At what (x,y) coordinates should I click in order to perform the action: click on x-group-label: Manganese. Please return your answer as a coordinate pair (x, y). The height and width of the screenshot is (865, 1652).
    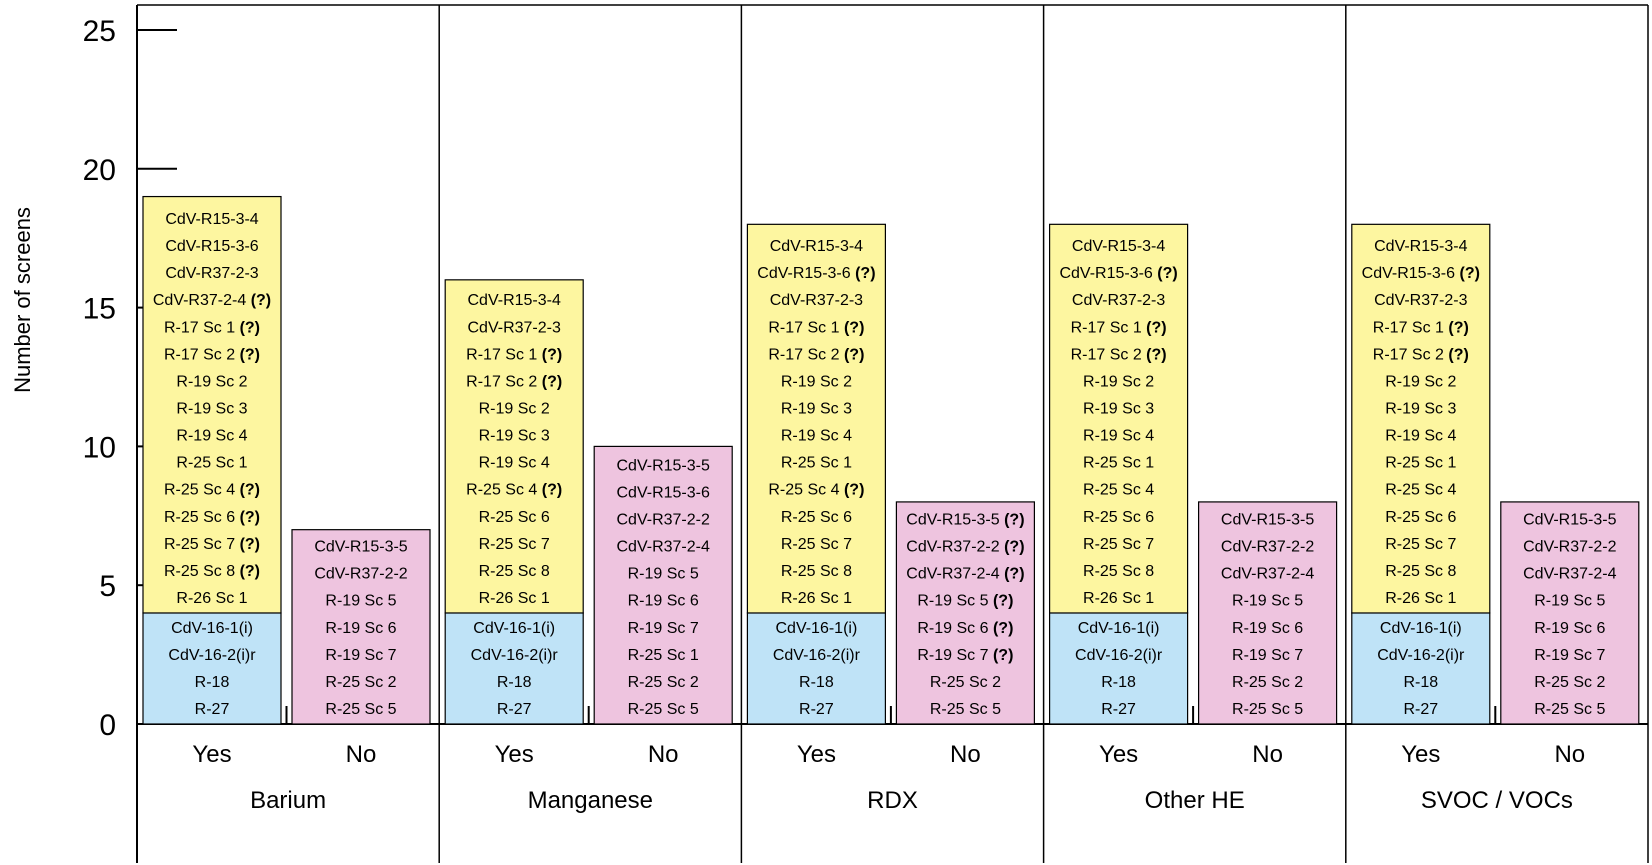
    Looking at the image, I should click on (590, 800).